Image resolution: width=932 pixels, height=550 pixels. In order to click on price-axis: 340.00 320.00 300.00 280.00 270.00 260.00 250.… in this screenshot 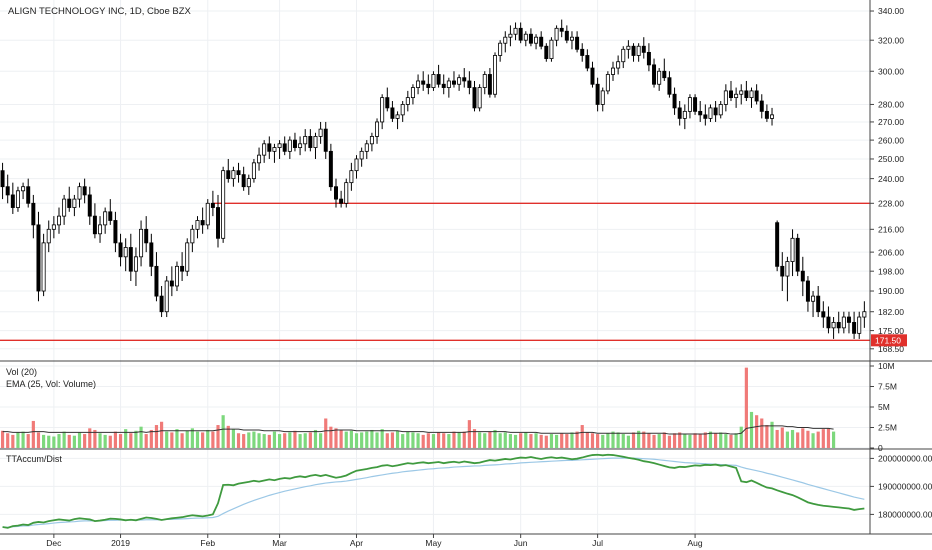, I will do `click(887, 180)`.